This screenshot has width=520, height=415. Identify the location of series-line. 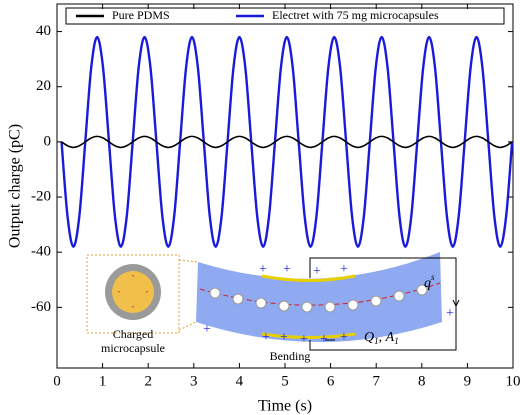
(287, 142).